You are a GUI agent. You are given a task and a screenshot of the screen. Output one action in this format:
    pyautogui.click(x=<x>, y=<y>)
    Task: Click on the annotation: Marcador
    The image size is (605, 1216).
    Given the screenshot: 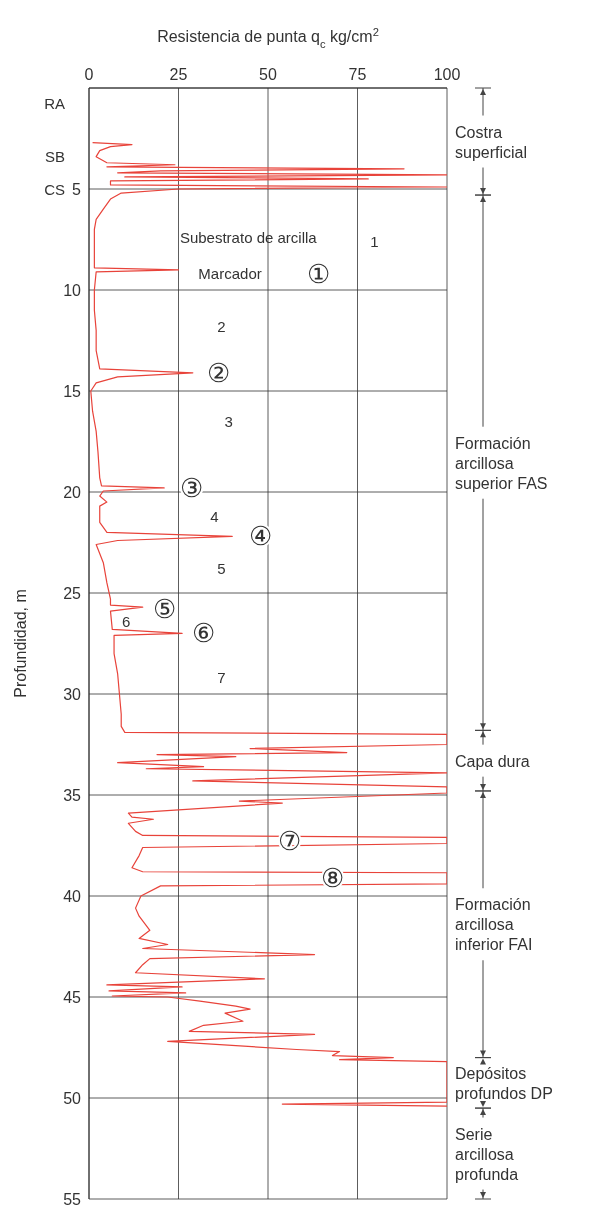 What is the action you would take?
    pyautogui.click(x=230, y=274)
    